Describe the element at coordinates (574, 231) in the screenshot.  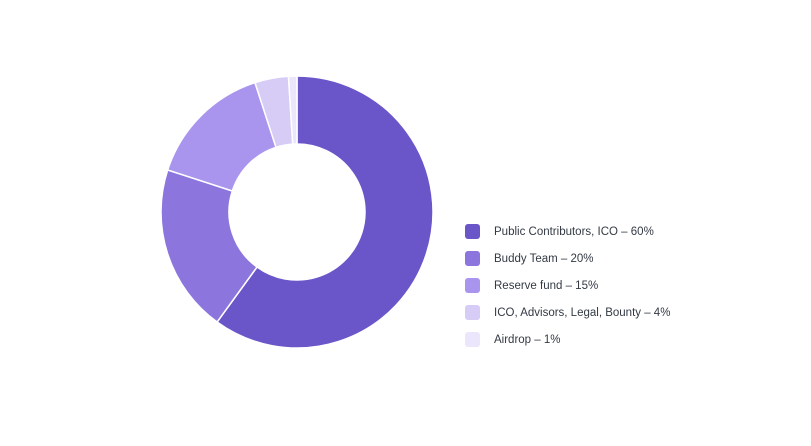
I see `legend-label: Public Contributors, ICO – 60%` at that location.